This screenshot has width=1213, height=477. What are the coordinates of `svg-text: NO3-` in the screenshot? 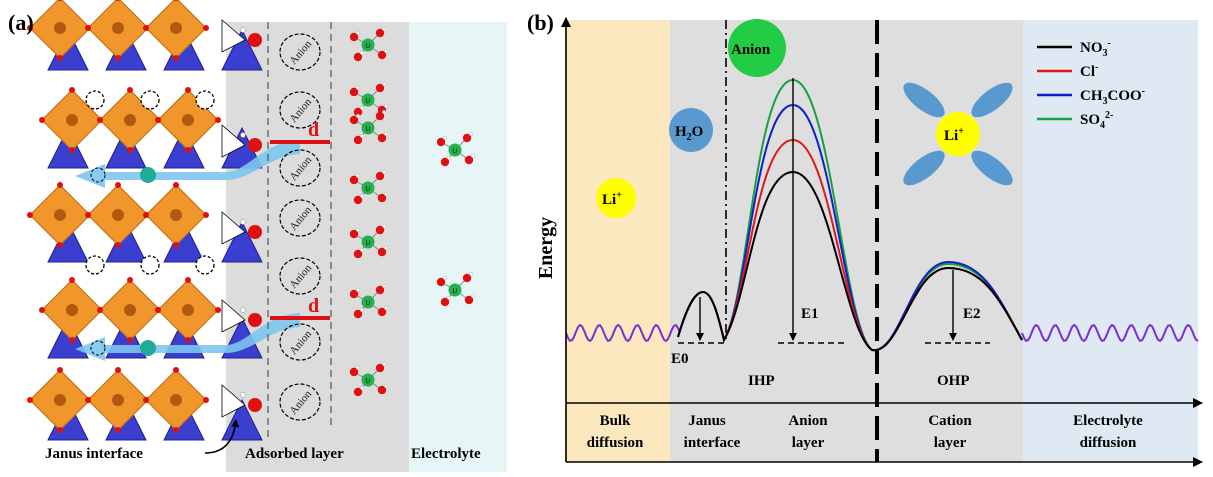 It's located at (1095, 48).